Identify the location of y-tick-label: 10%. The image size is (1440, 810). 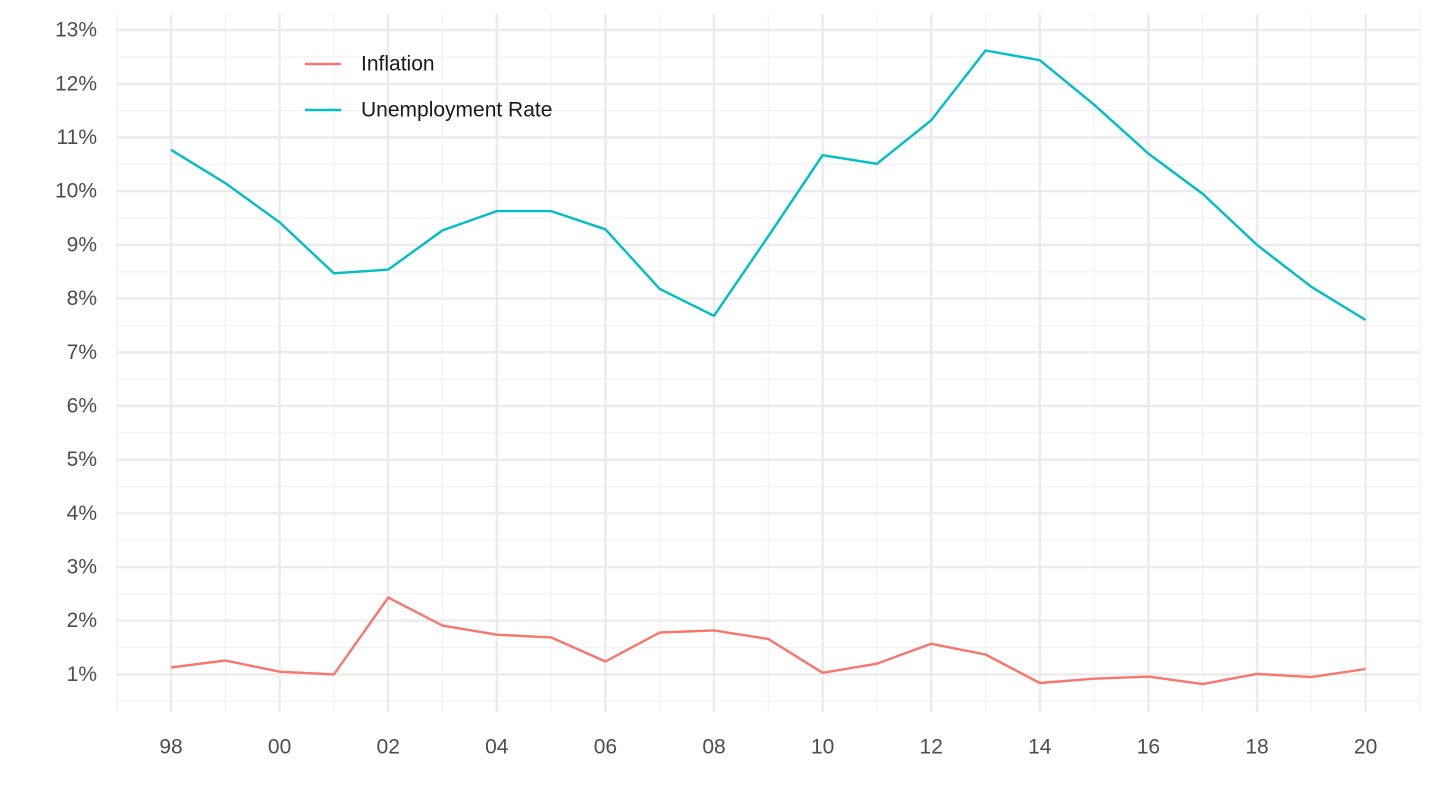
(76, 191).